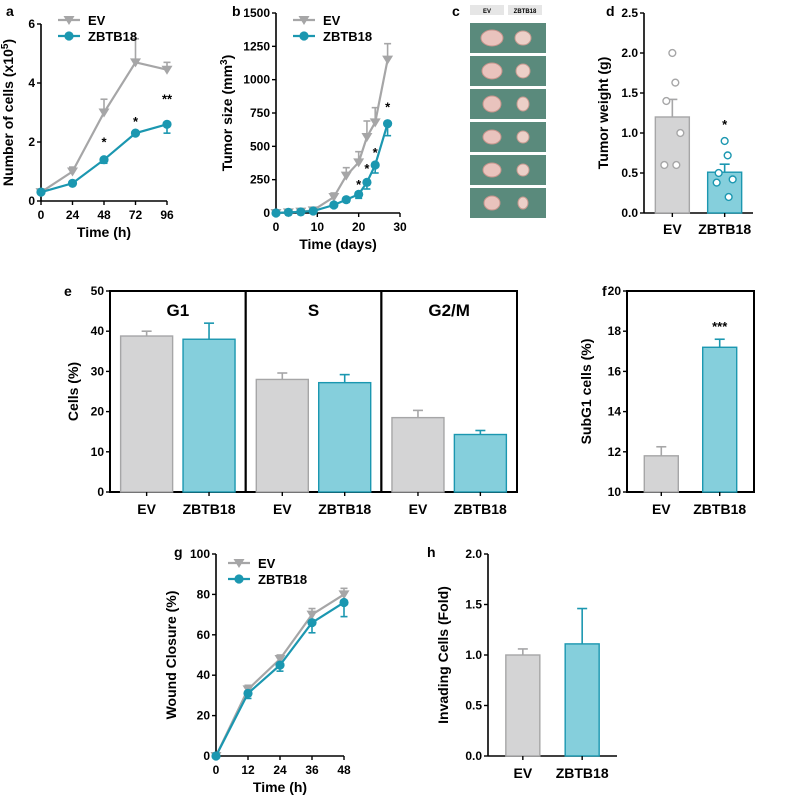  Describe the element at coordinates (603, 113) in the screenshot. I see `y-axis-label: Tumor weight (g)` at that location.